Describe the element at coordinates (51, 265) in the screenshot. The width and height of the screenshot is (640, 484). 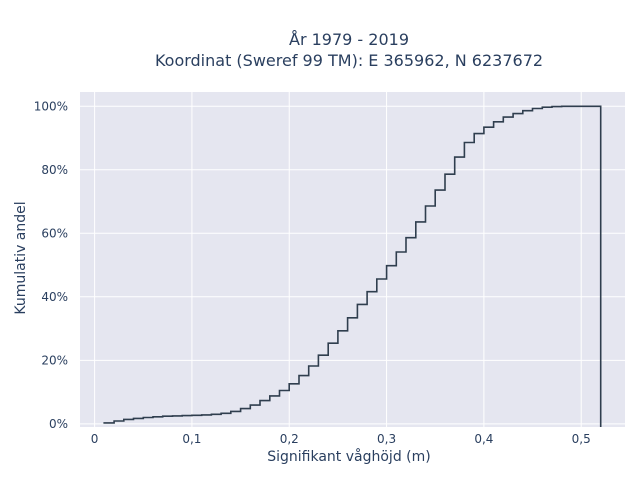
I see `y-axis-ticks: 0% 20% 40% 60% 80% 100%` at that location.